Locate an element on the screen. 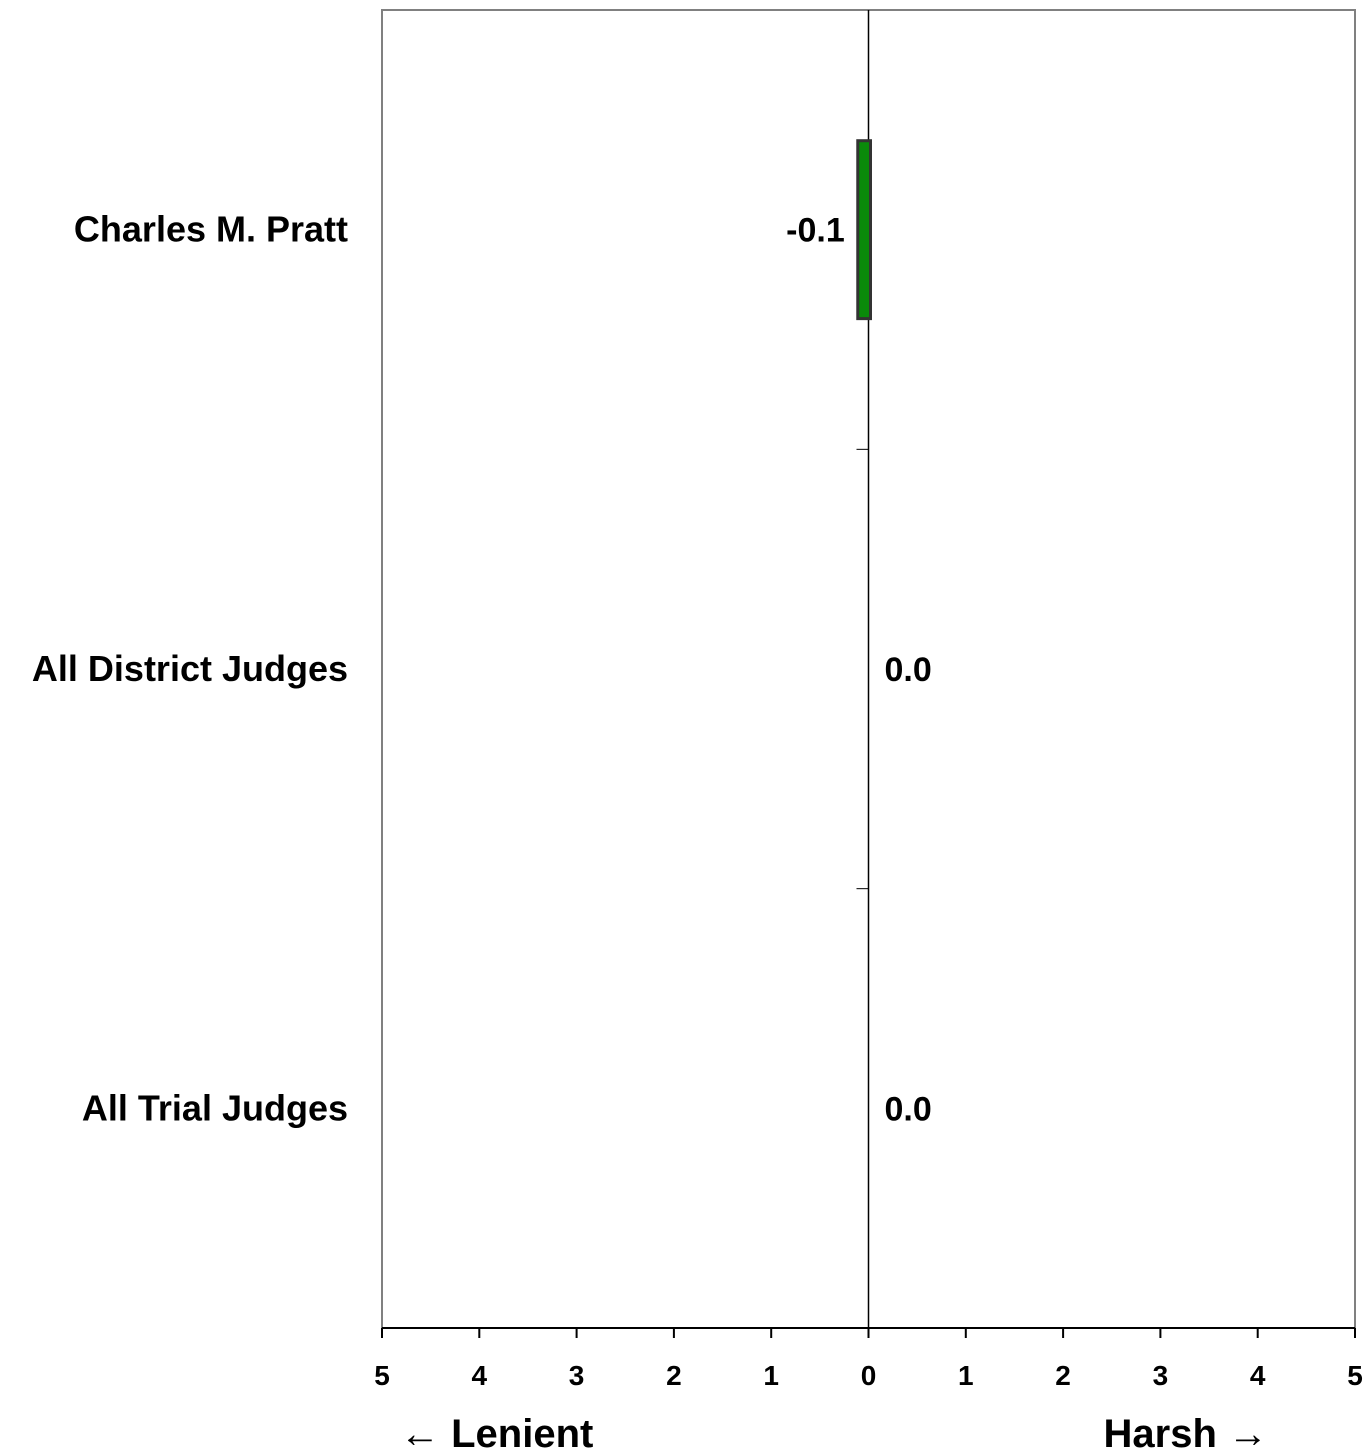  bar-value-label: -0.1 is located at coordinates (815, 231).